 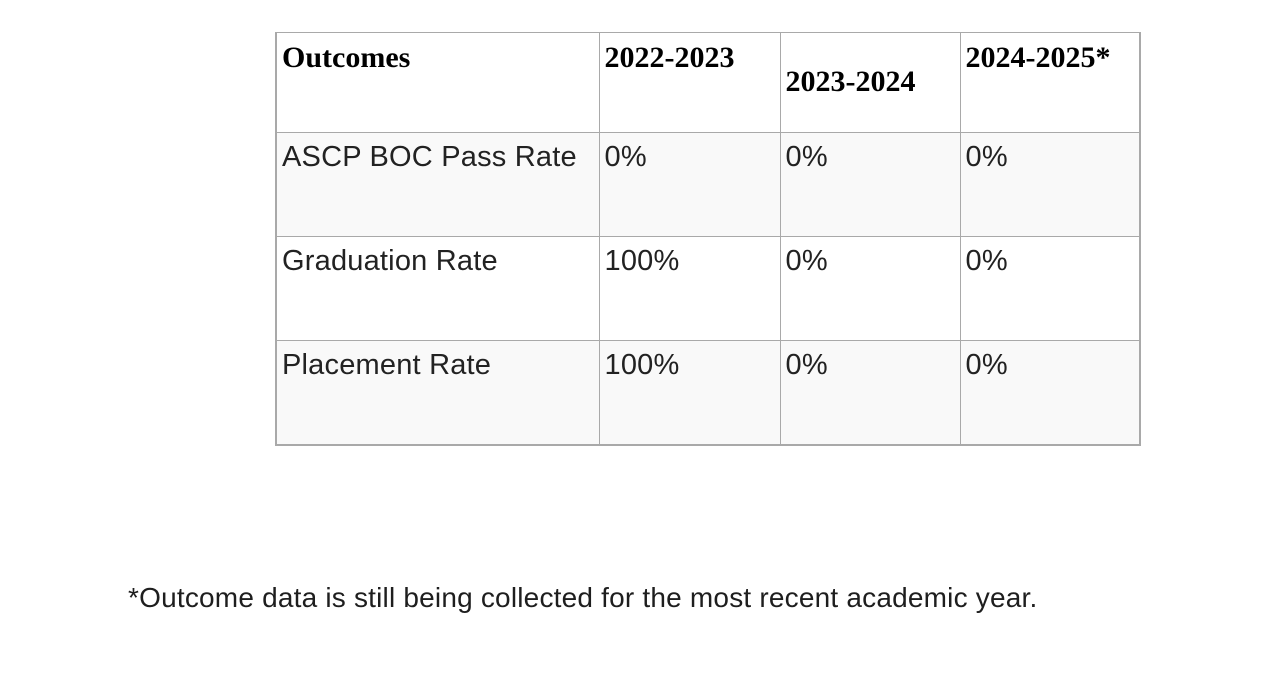 I want to click on table-header-row: Outcomes 2022-2023 2023-2024 2024-2025*, so click(x=708, y=82).